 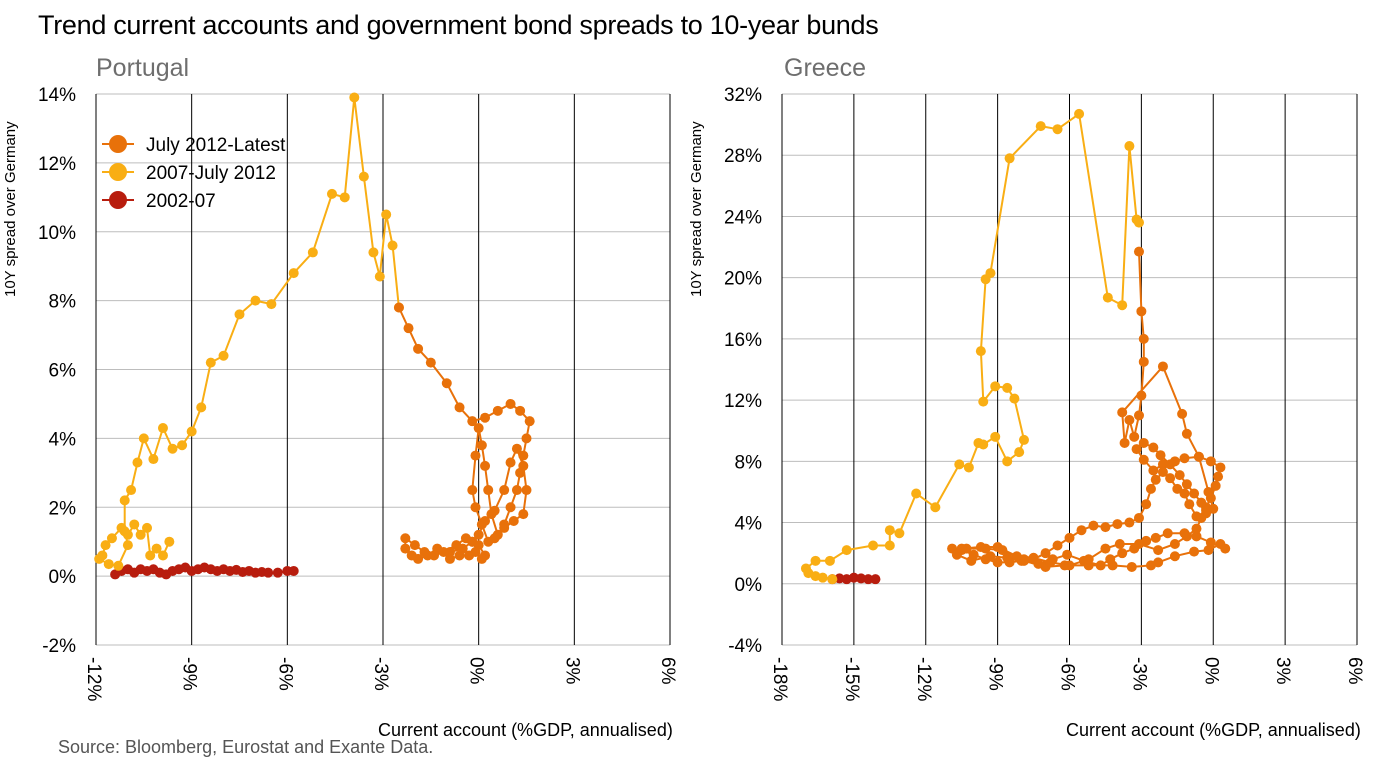 What do you see at coordinates (1138, 674) in the screenshot?
I see `greece-x-tick-label: -3%` at bounding box center [1138, 674].